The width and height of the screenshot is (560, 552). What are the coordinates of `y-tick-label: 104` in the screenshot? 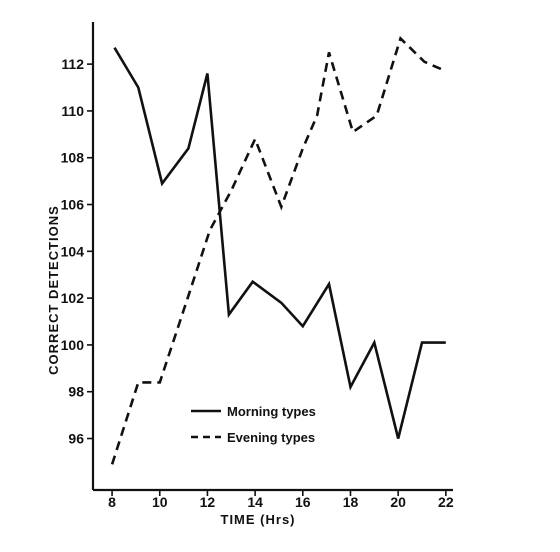 It's located at (73, 251).